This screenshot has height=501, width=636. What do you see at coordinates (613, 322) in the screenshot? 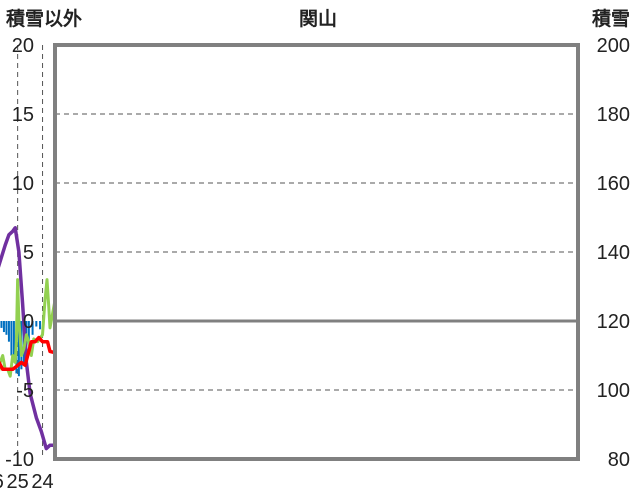
I see `y-right-tick-label: 120` at bounding box center [613, 322].